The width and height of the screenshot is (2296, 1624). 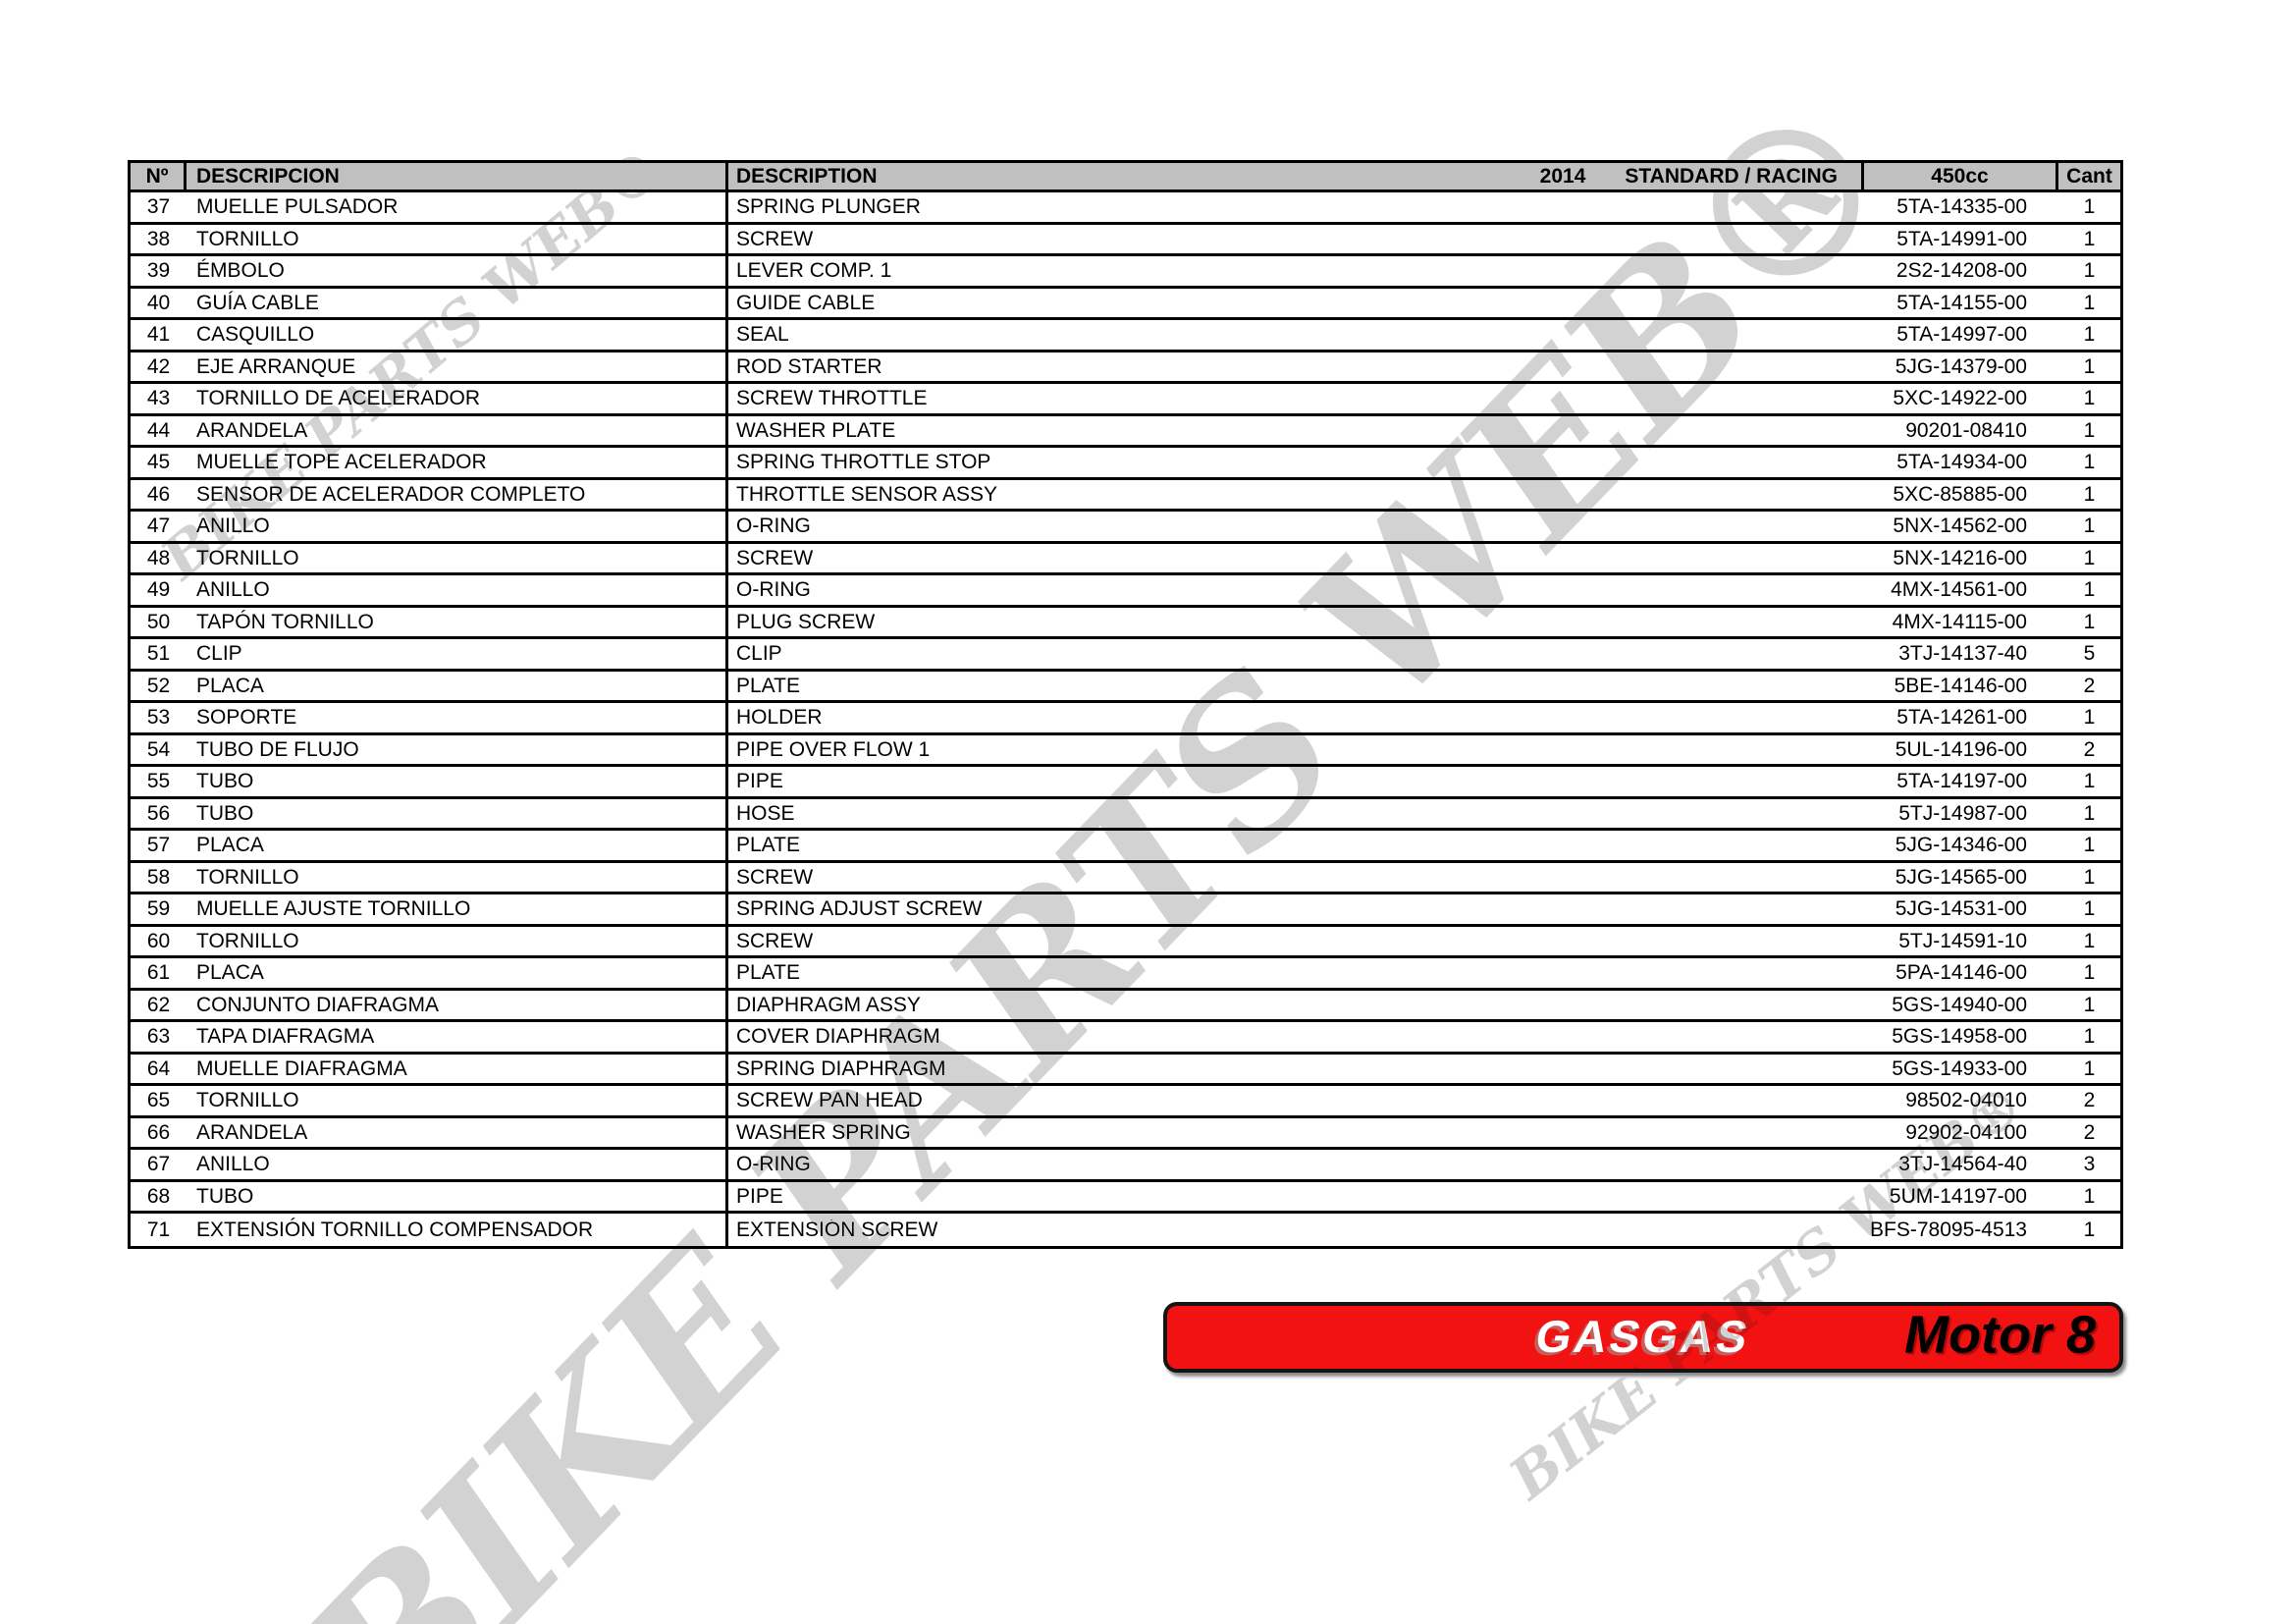 I want to click on cell-num: 53, so click(x=158, y=718).